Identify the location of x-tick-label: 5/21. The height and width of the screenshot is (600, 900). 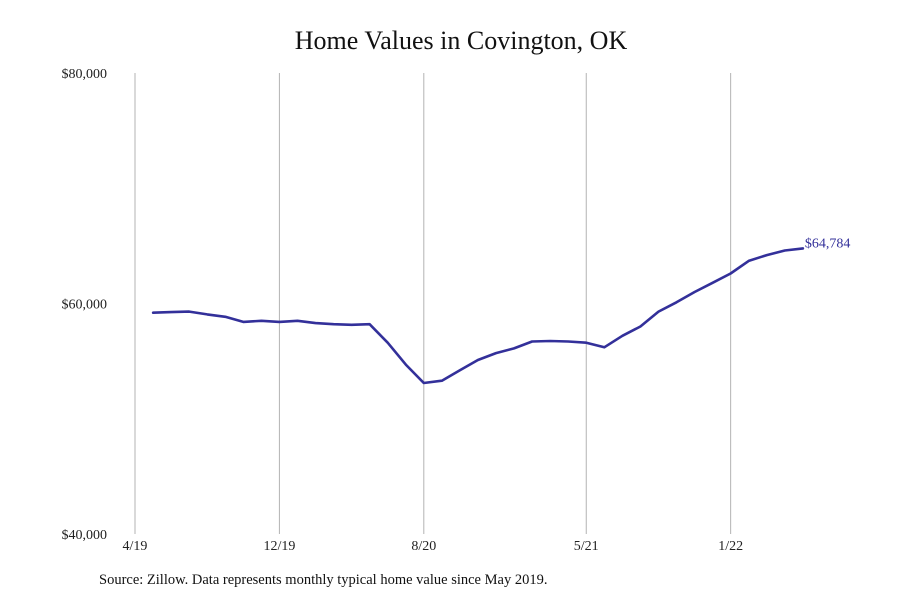
(586, 546).